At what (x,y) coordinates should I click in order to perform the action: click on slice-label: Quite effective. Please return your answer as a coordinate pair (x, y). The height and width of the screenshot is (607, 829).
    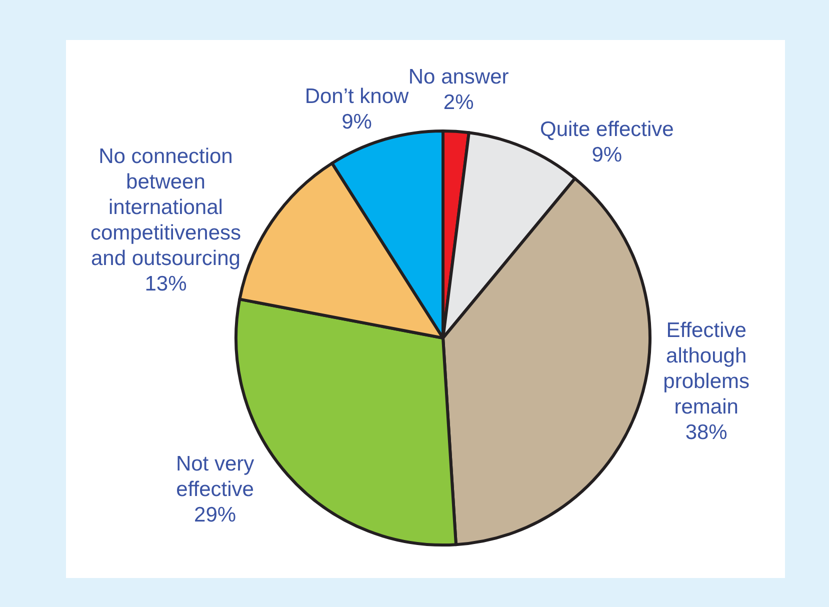
    Looking at the image, I should click on (607, 129).